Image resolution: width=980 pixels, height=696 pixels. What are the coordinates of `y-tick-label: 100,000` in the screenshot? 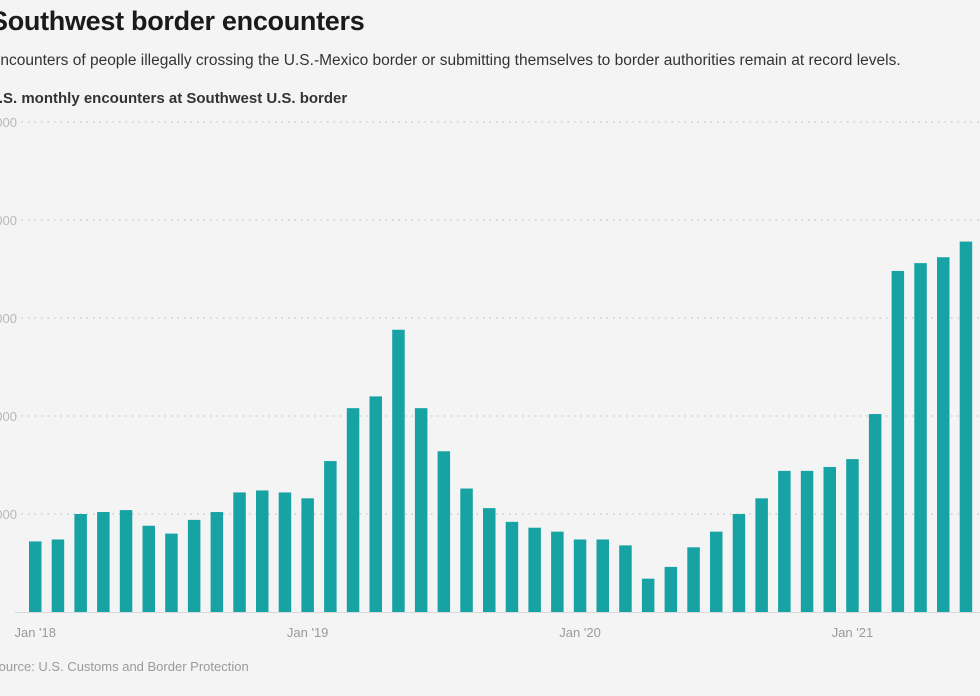 It's located at (8, 416).